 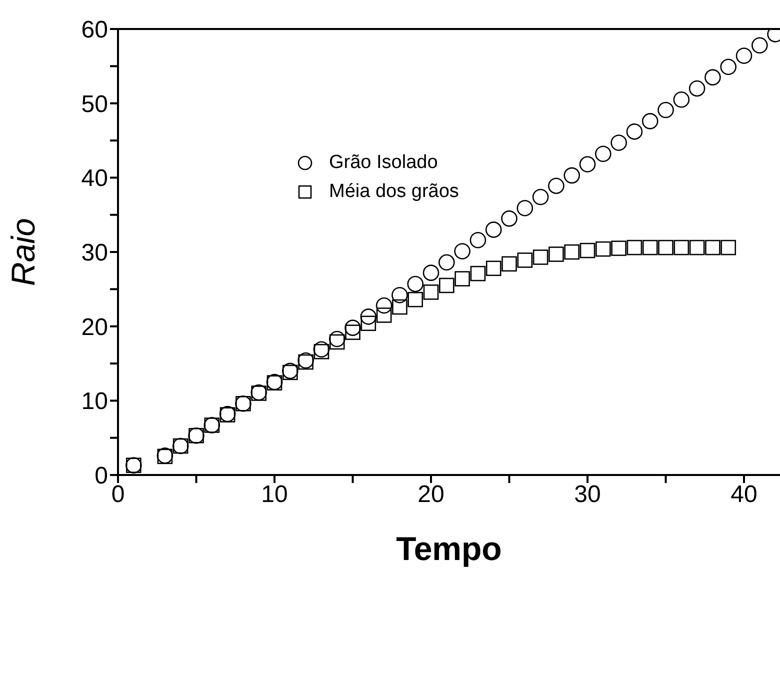 What do you see at coordinates (394, 192) in the screenshot?
I see `legend-label: Méia dos grãos` at bounding box center [394, 192].